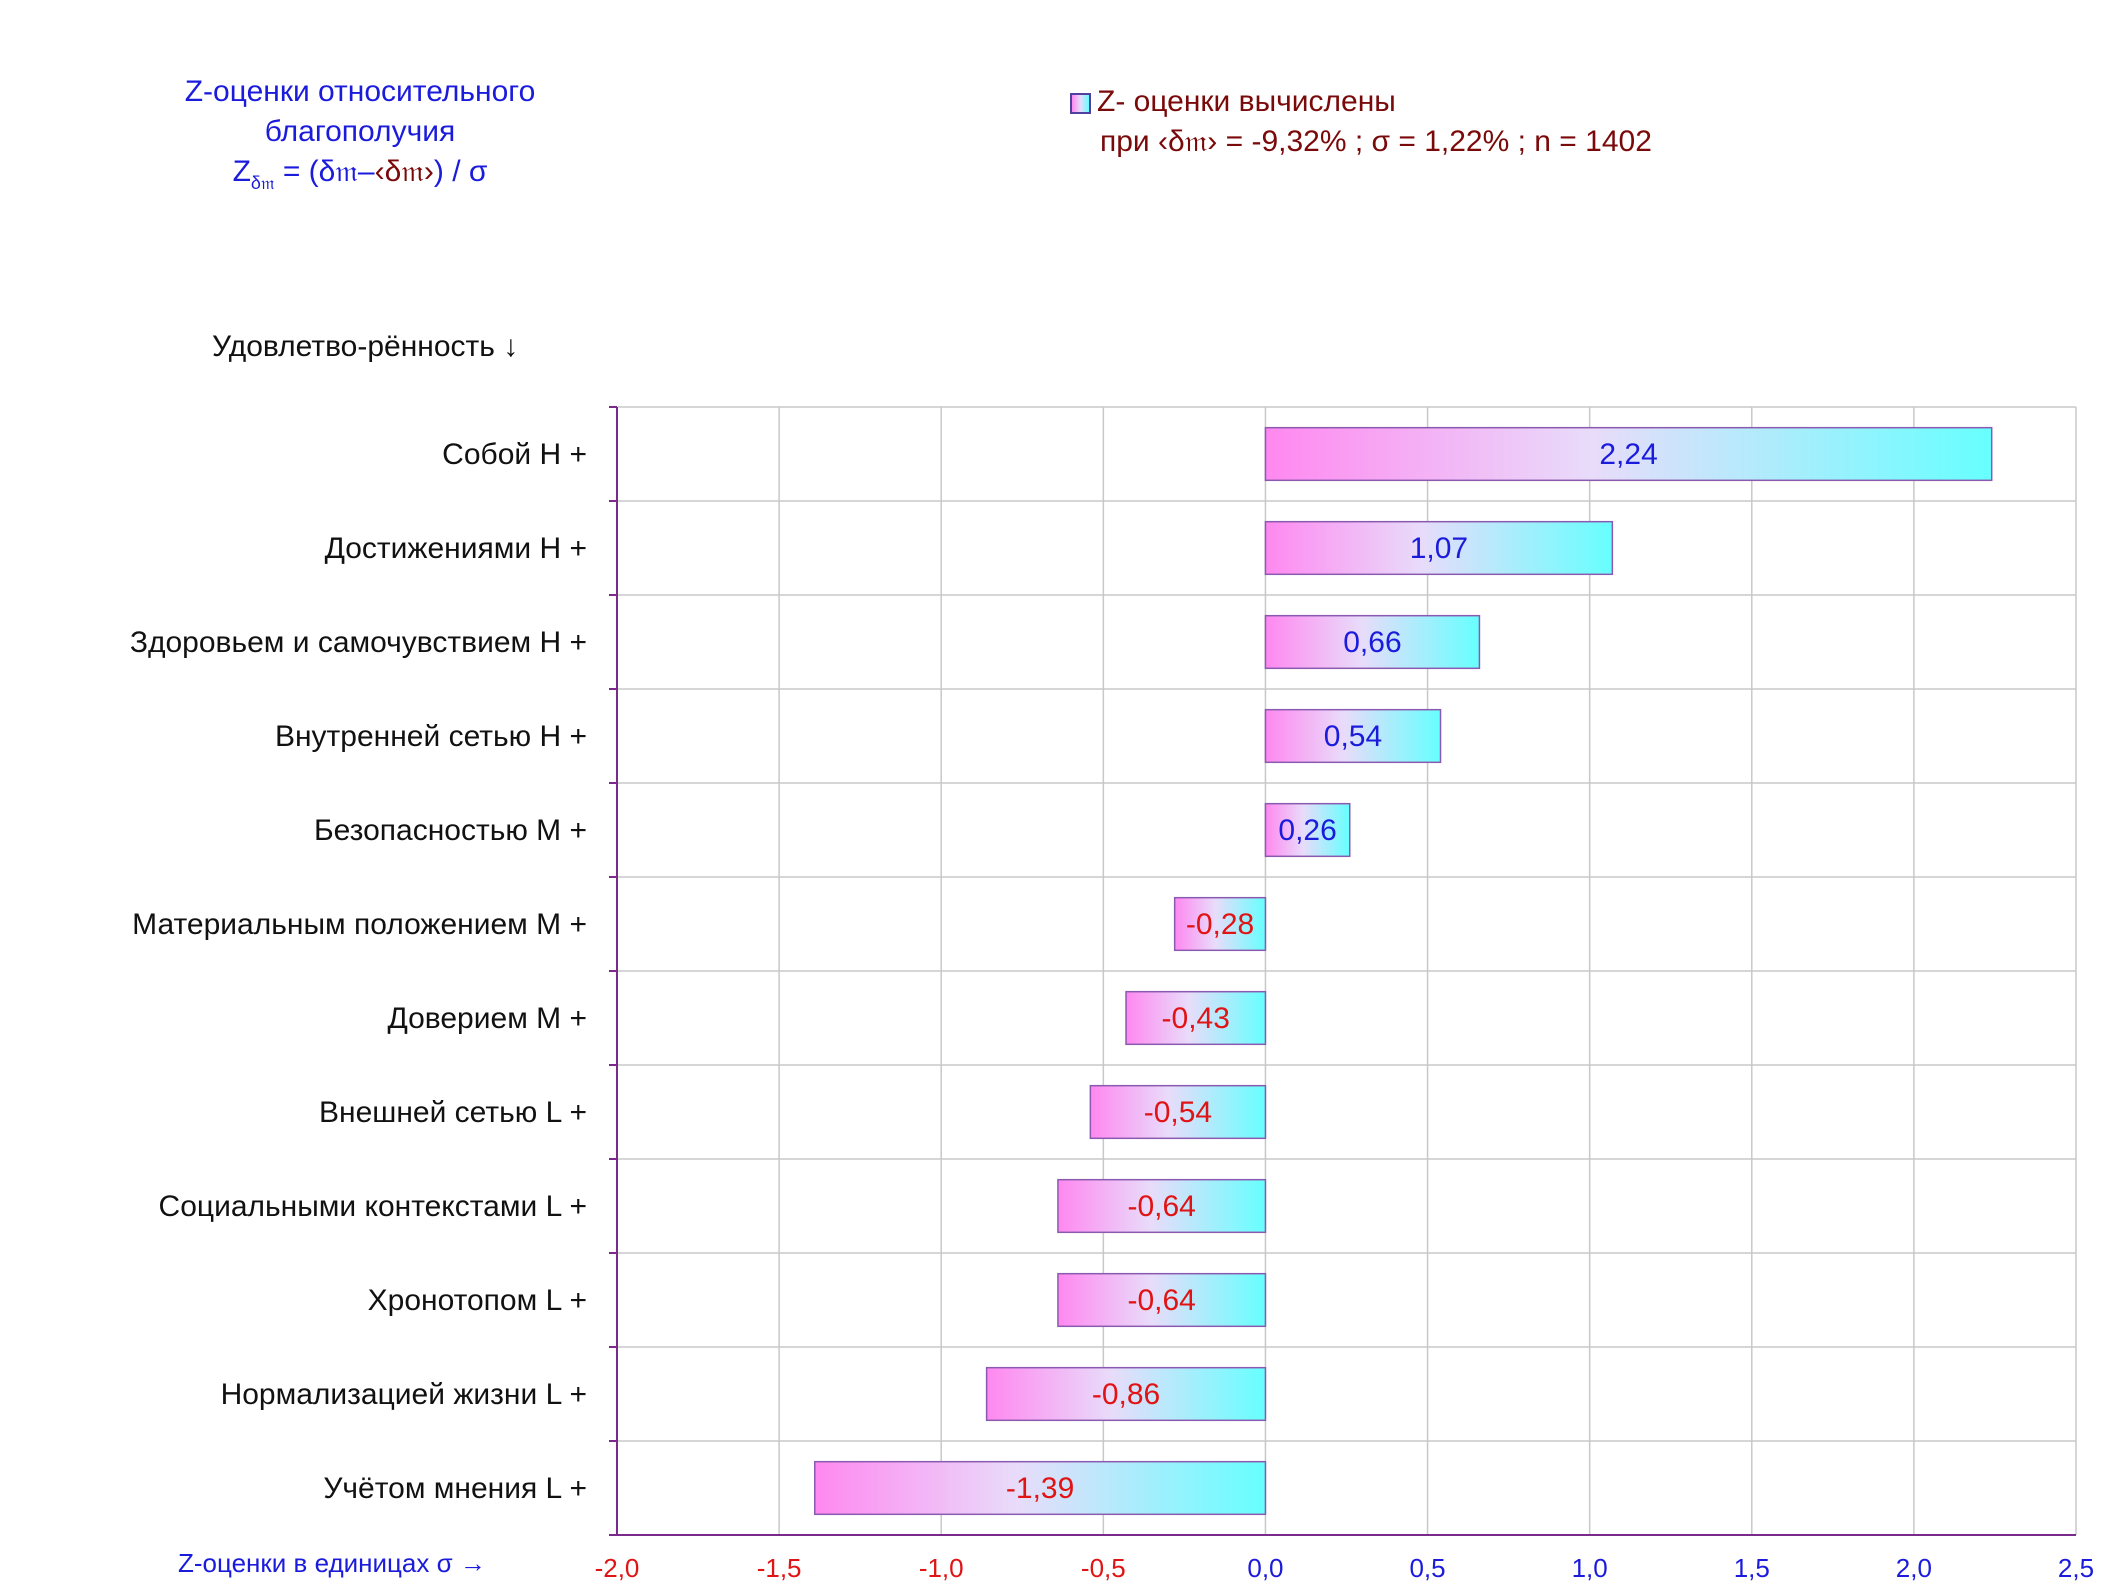 This screenshot has height=1594, width=2126. What do you see at coordinates (941, 1568) in the screenshot?
I see `x-tick-label: -1,0` at bounding box center [941, 1568].